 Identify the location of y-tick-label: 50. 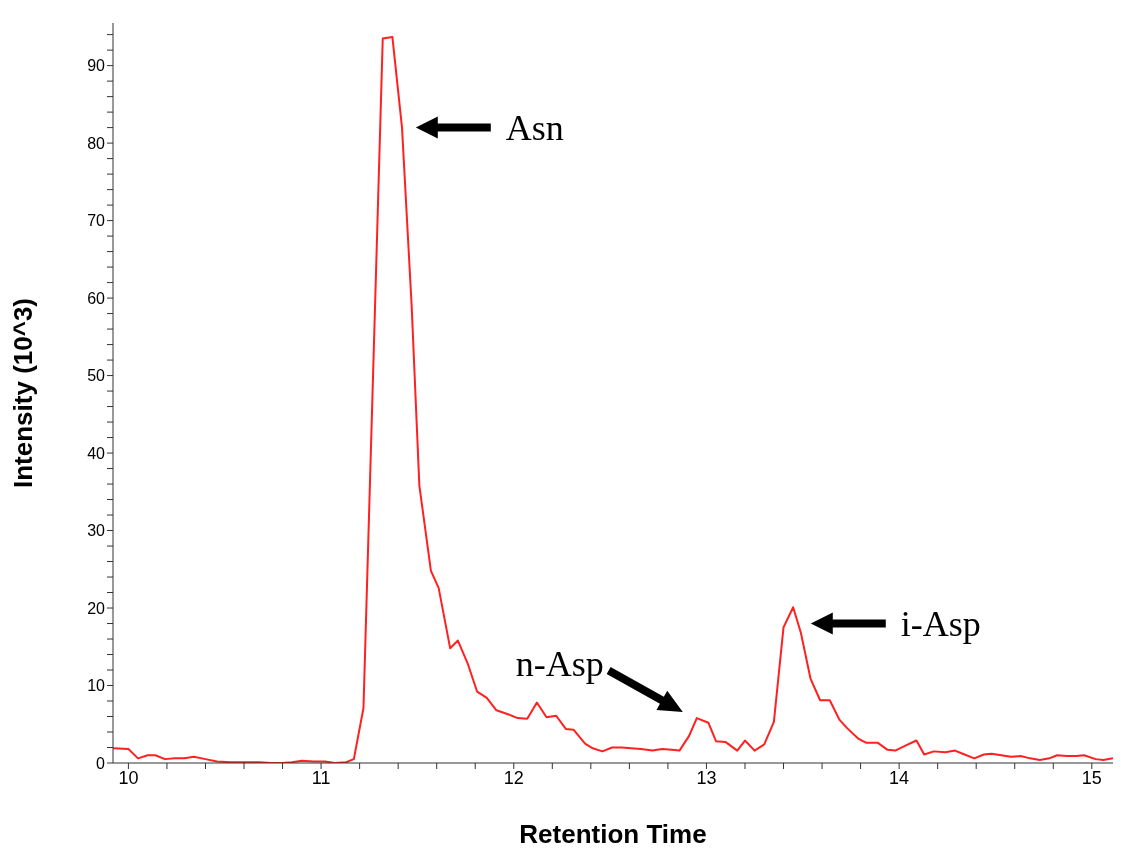
(96, 376).